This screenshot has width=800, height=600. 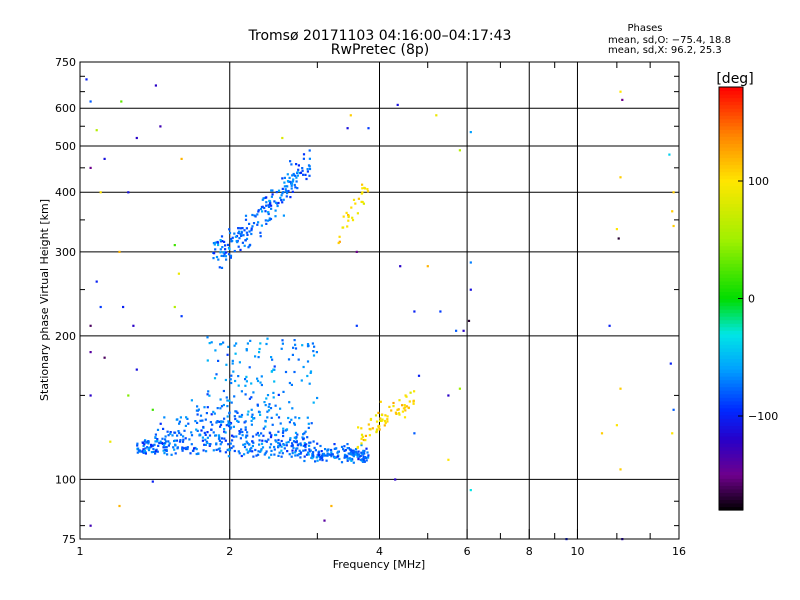 I want to click on x-tick-label: 16, so click(x=679, y=551).